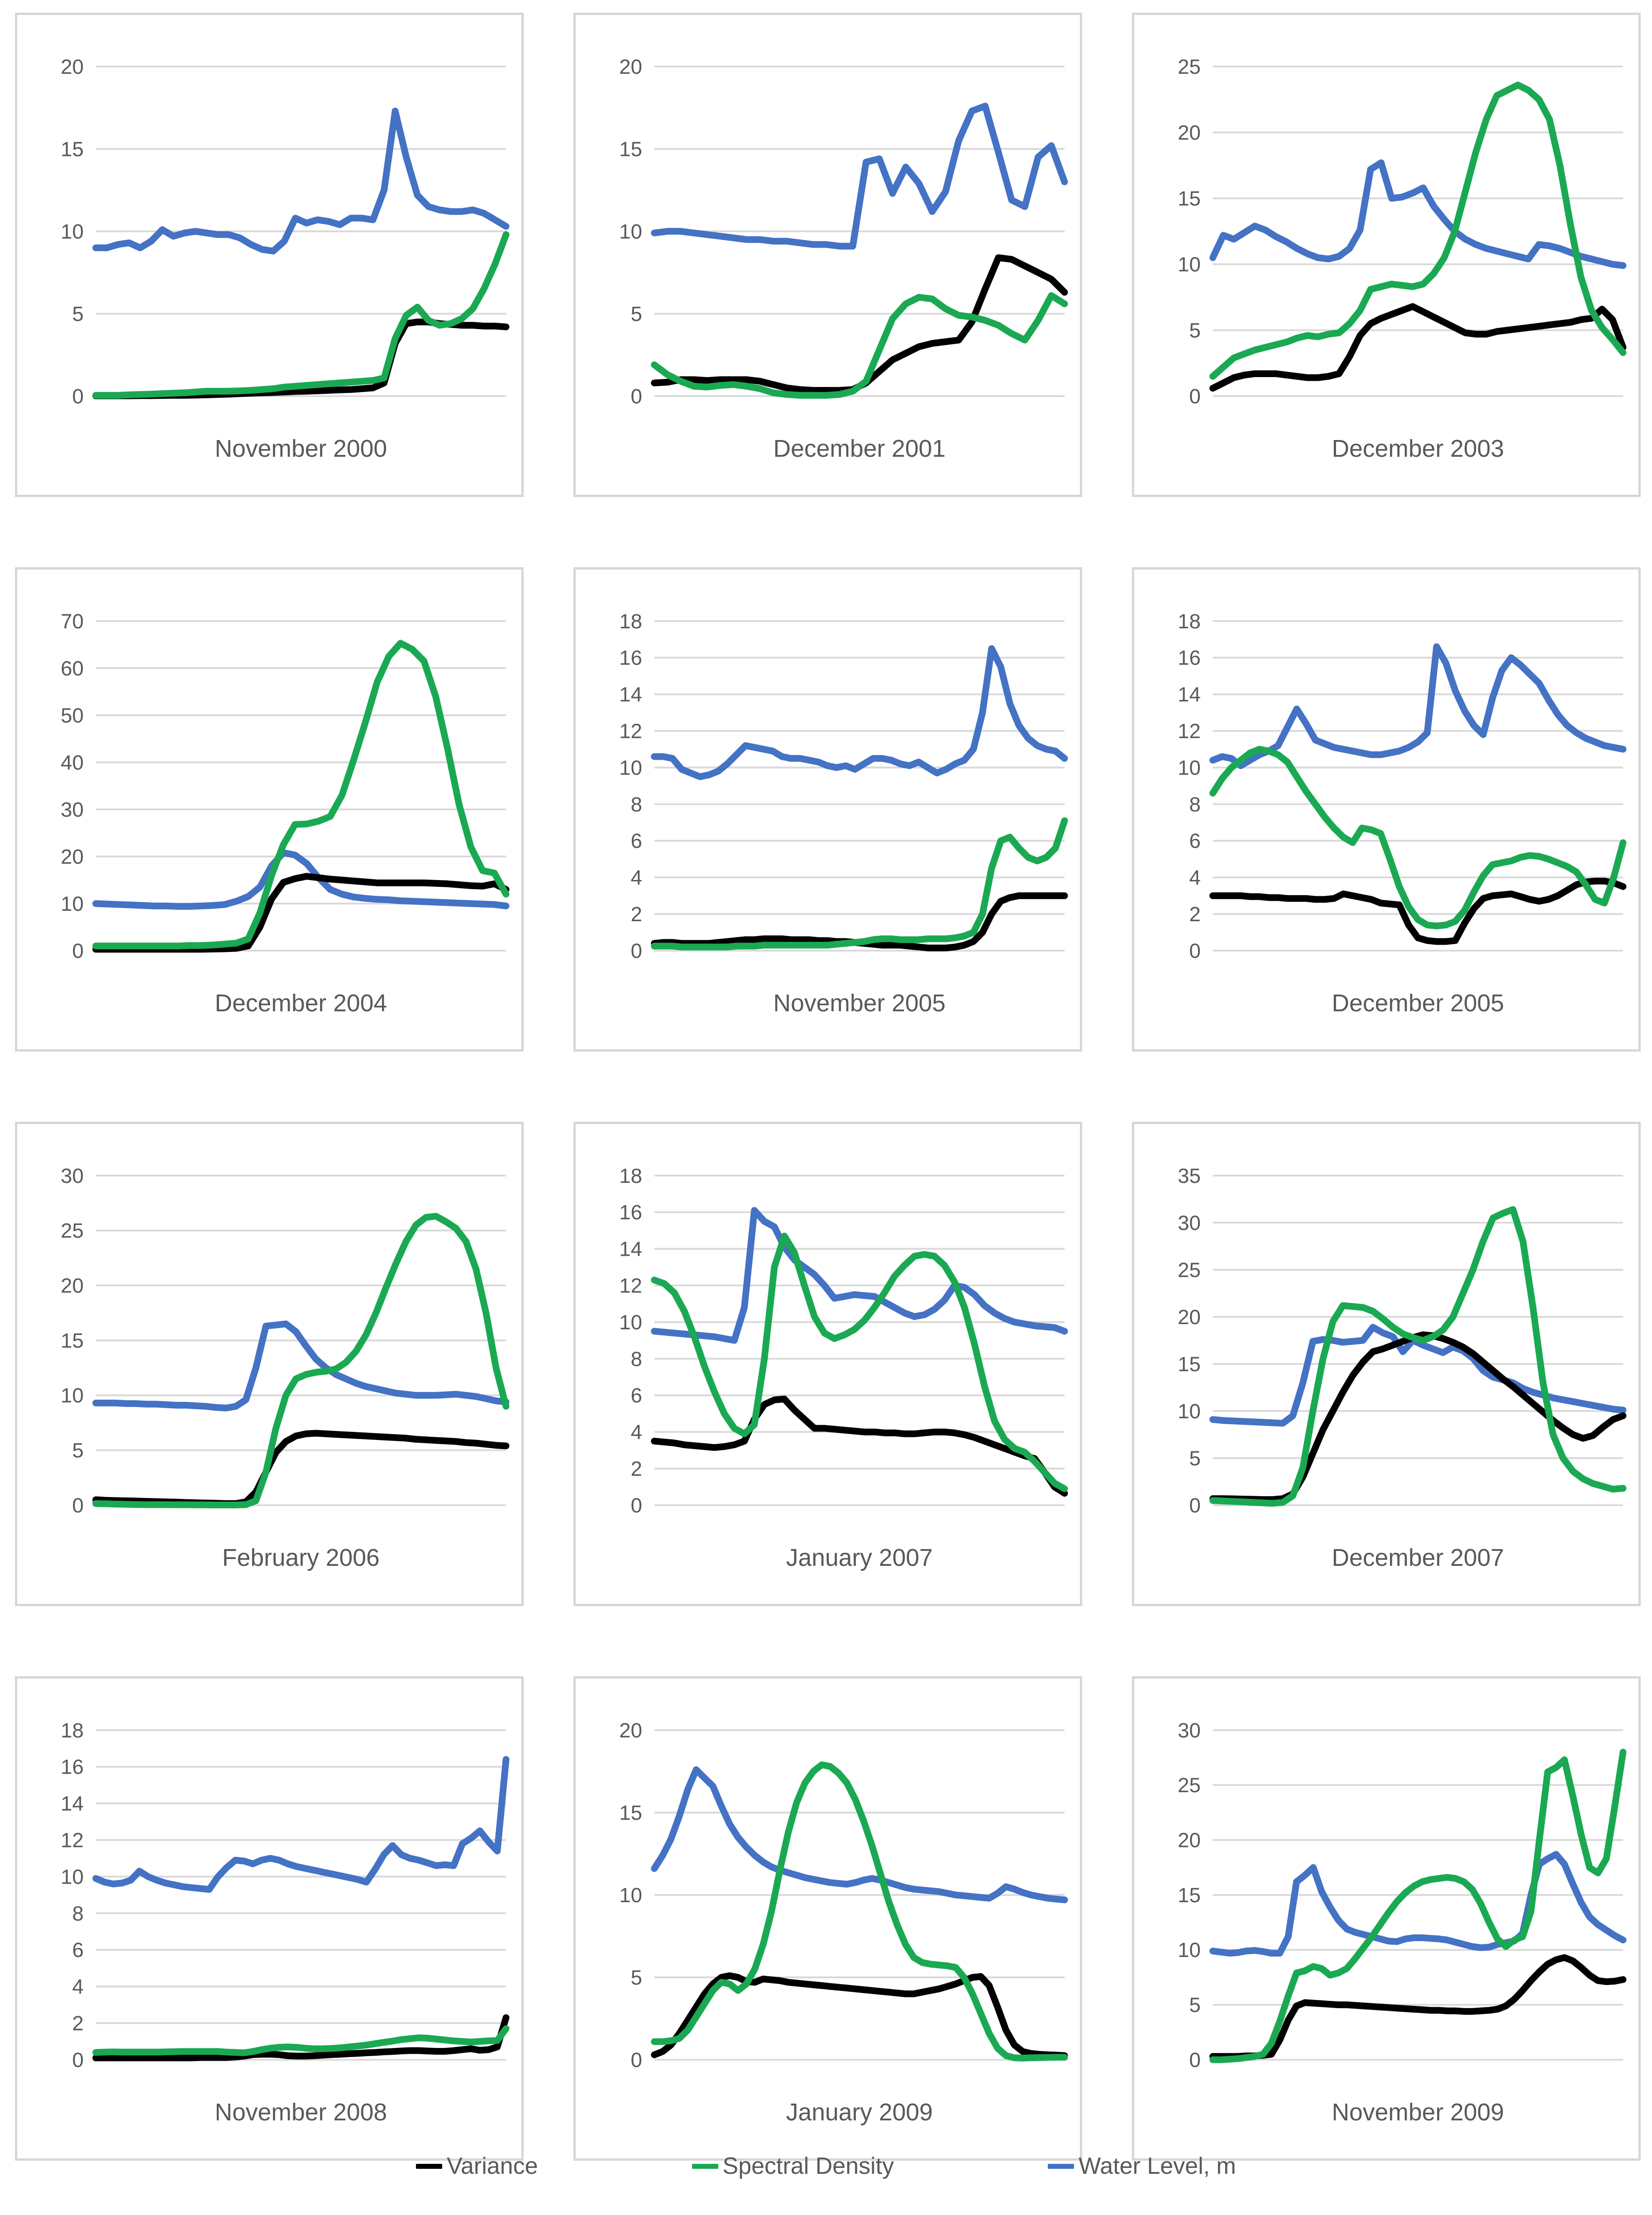  I want to click on chart-panel: 0 5 10 15 20 25 December 2003, so click(1386, 255).